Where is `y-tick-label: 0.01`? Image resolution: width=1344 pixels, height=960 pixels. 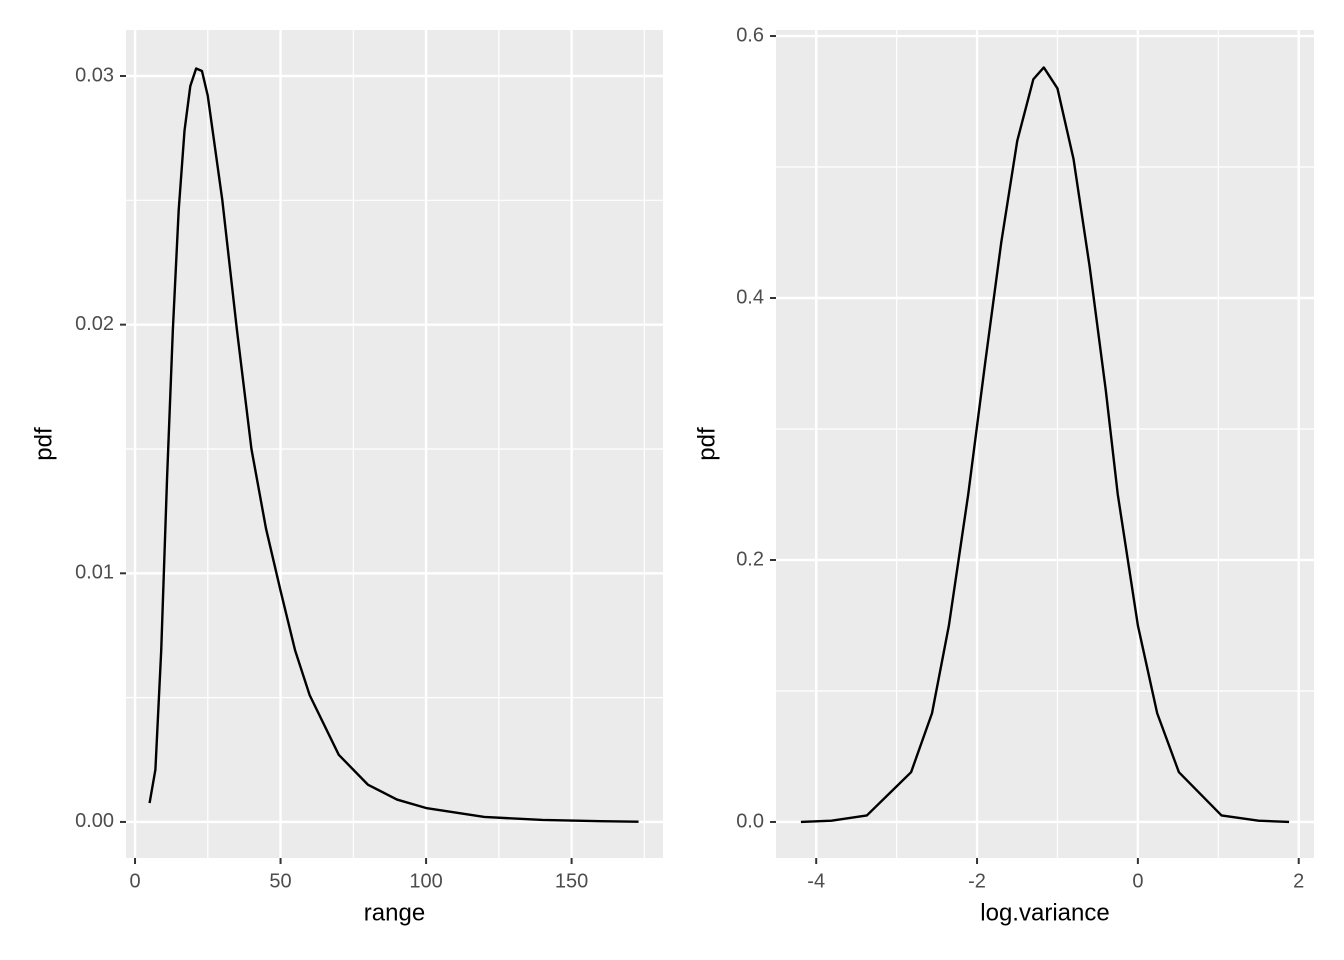
y-tick-label: 0.01 is located at coordinates (94, 573).